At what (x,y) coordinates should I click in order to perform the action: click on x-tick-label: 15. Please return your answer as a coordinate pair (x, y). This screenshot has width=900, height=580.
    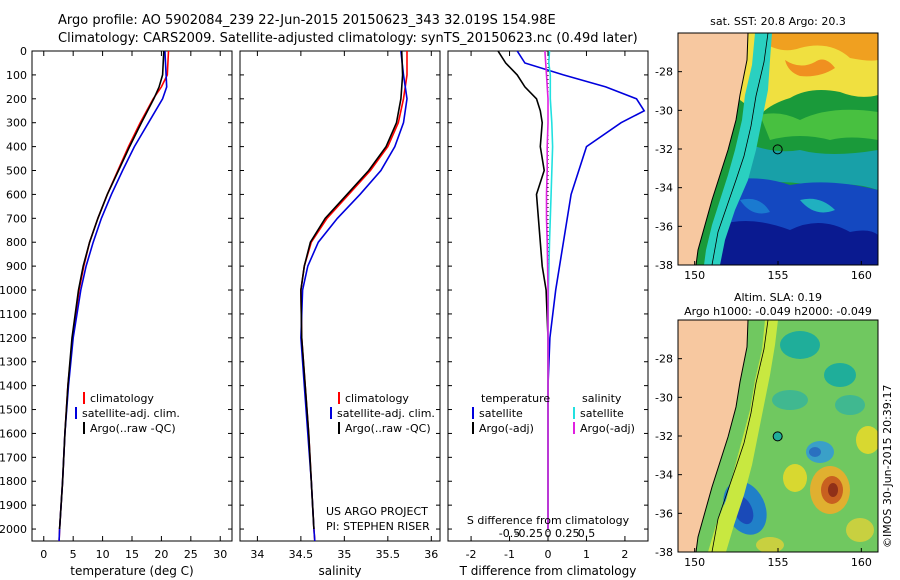
    Looking at the image, I should click on (132, 554).